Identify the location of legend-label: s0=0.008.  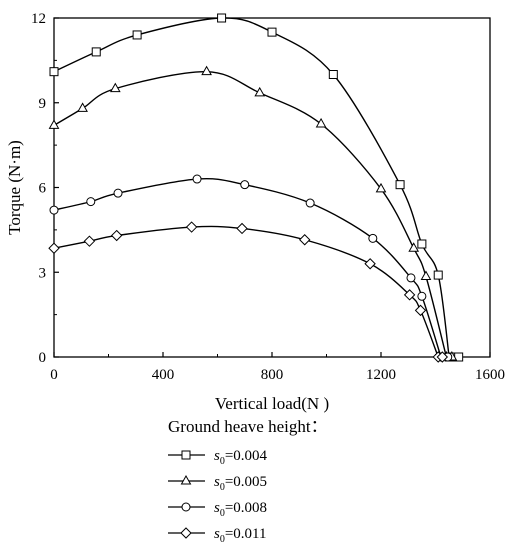
(240, 509).